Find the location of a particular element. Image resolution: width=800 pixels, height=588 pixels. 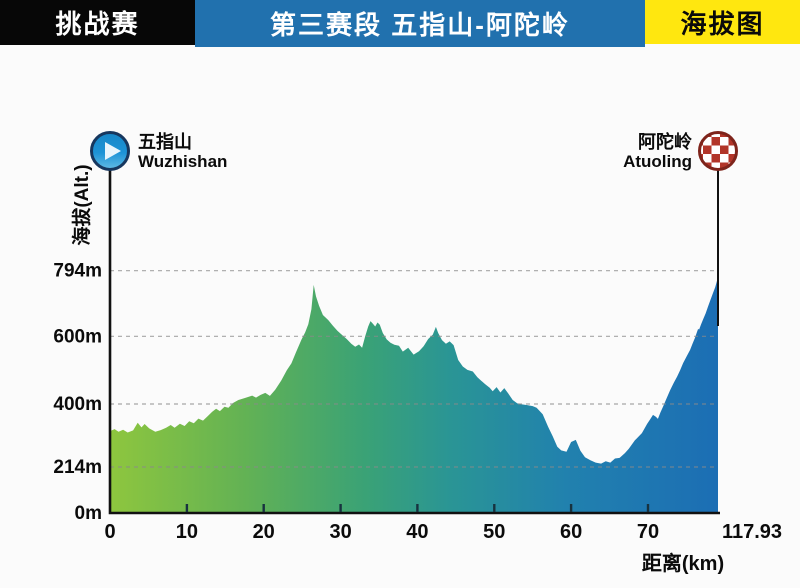

stage-title: 第三赛段 五指山-阿陀岭 is located at coordinates (420, 25).